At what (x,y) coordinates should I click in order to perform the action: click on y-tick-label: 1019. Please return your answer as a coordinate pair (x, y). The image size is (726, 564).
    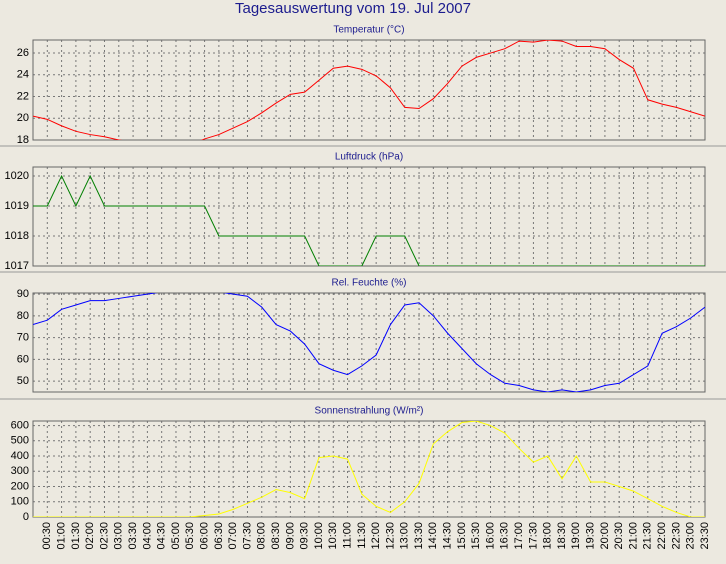
    Looking at the image, I should click on (17, 206).